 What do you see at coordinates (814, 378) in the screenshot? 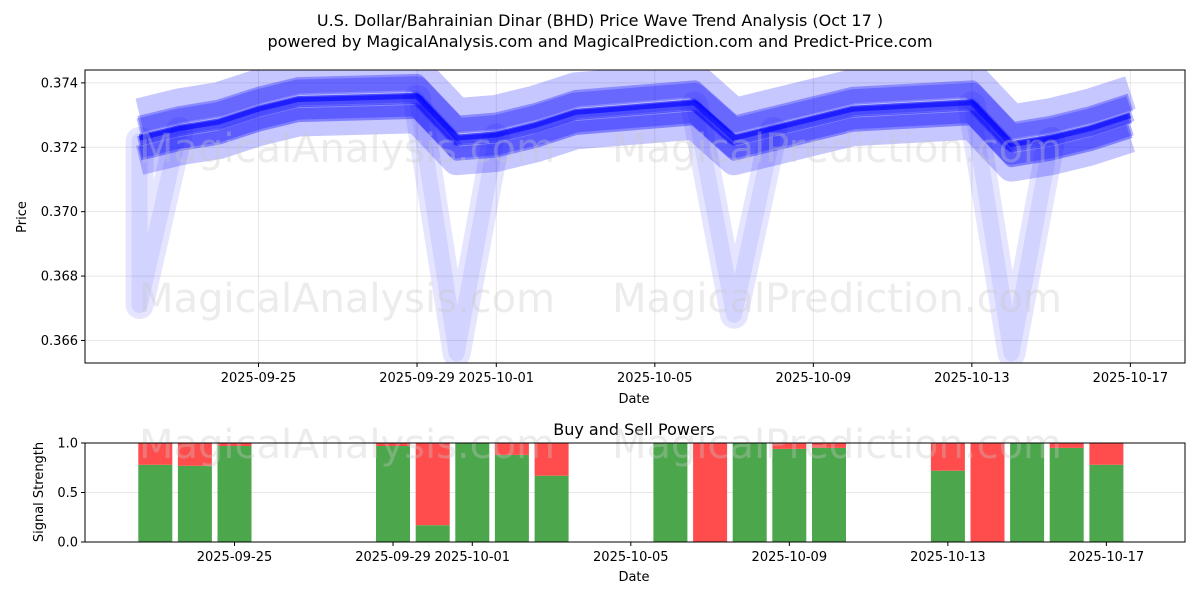
I see `price-x-tick-label: 2025-10-09` at bounding box center [814, 378].